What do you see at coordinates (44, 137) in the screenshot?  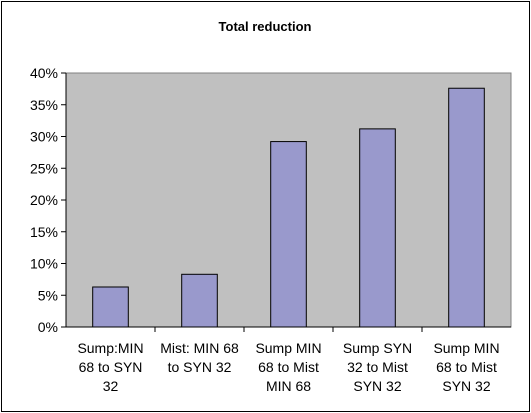 I see `y-tick-label: 30%` at bounding box center [44, 137].